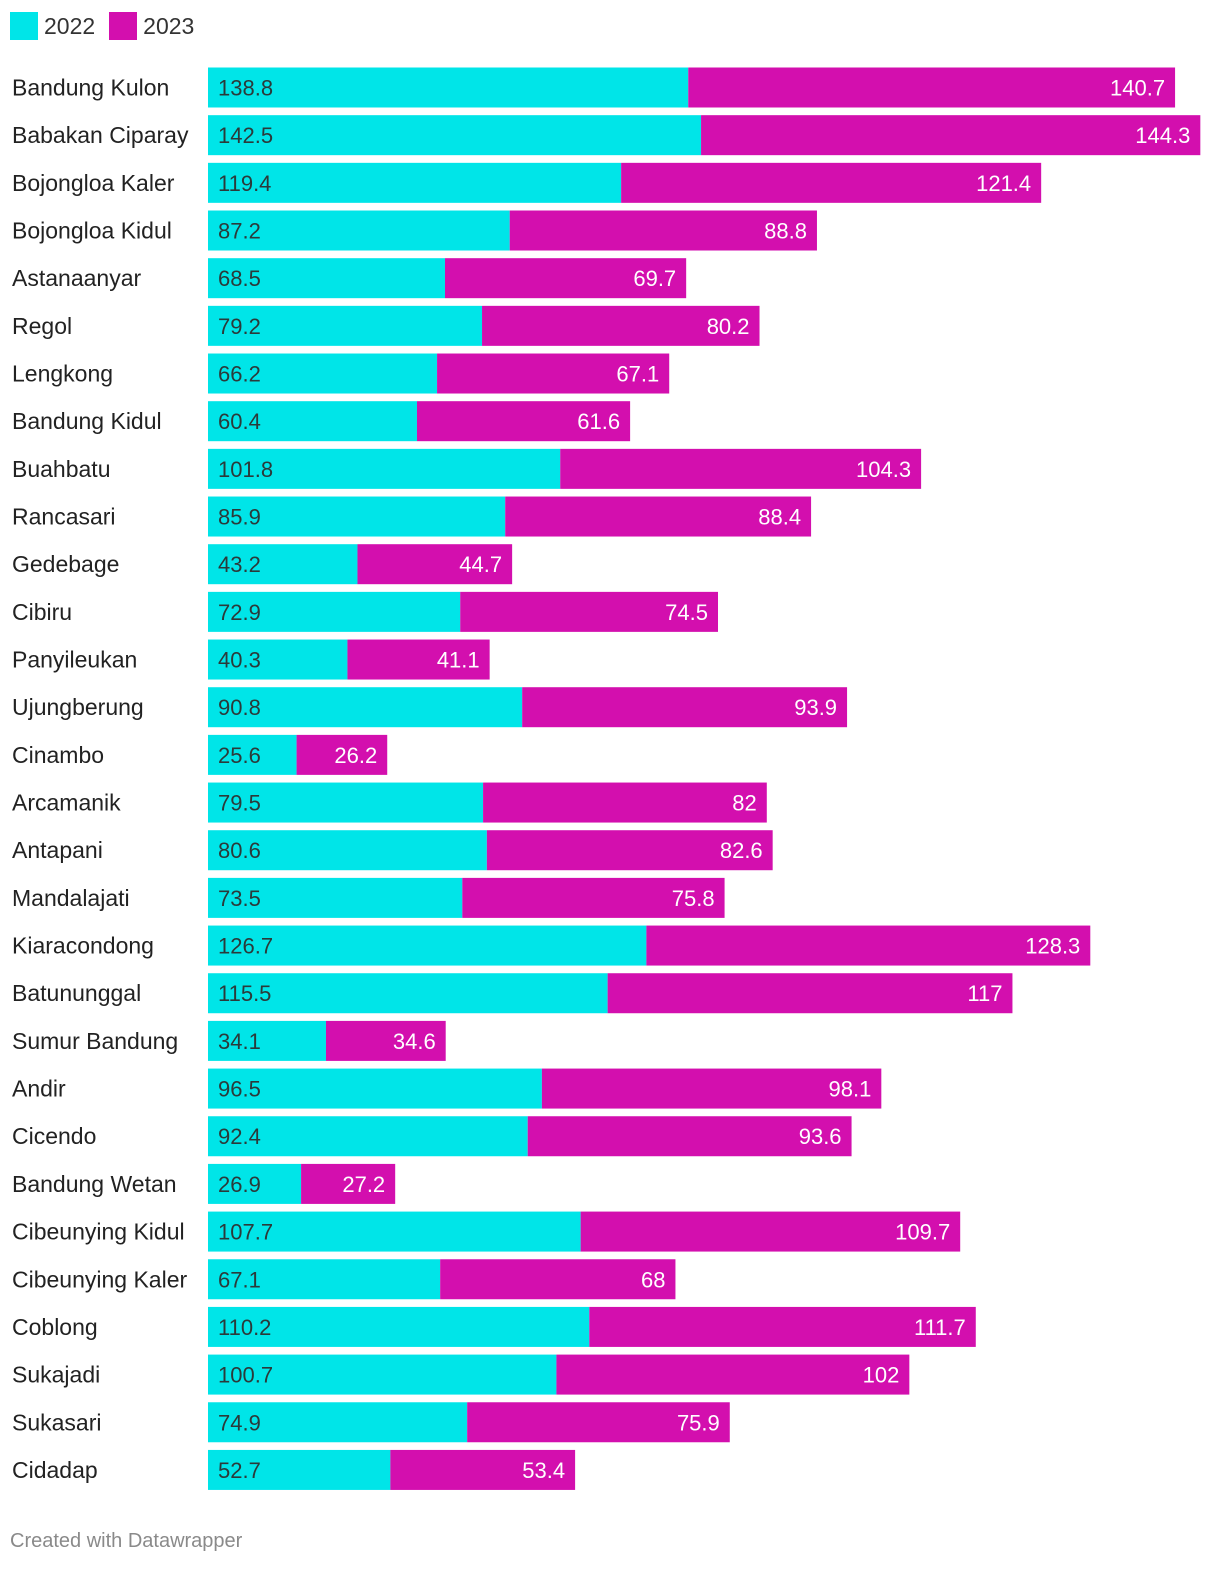  What do you see at coordinates (100, 1279) in the screenshot?
I see `category-label-cibeunying-kaler: Cibeunying Kaler` at bounding box center [100, 1279].